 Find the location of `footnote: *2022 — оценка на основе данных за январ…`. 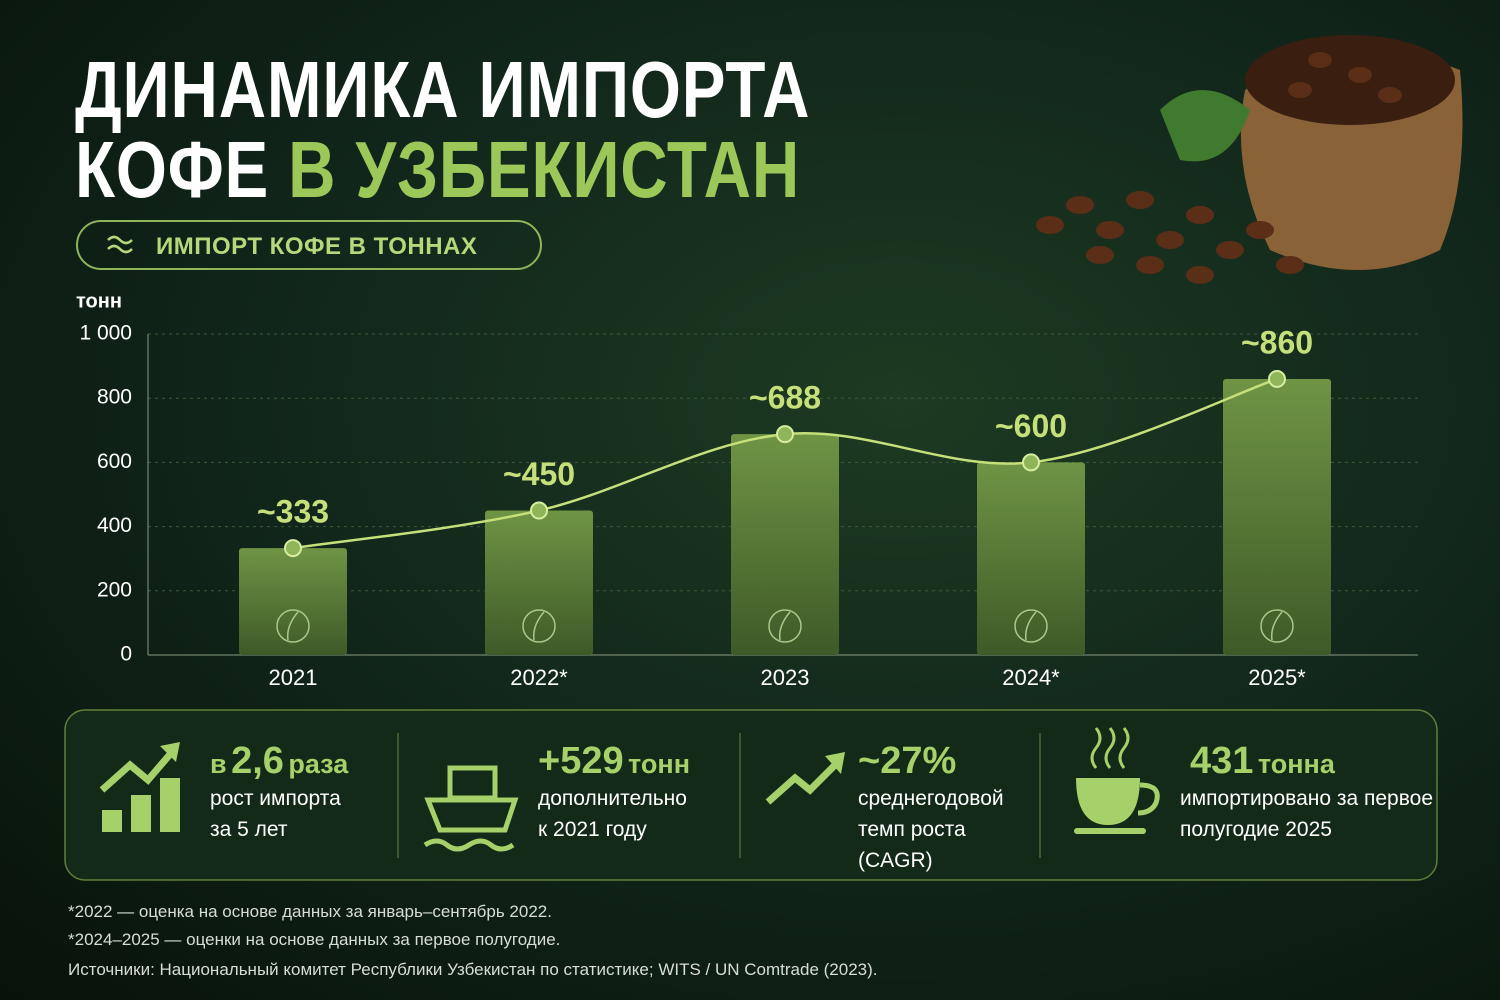

footnote: *2022 — оценка на основе данных за январ… is located at coordinates (310, 911).